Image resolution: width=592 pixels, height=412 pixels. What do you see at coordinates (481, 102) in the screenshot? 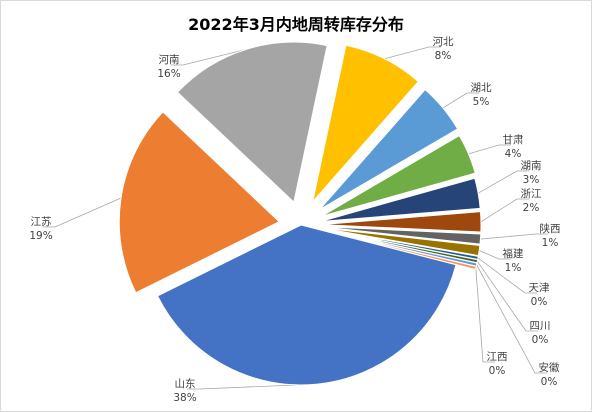
I see `slice-percent-label: 5%` at bounding box center [481, 102].